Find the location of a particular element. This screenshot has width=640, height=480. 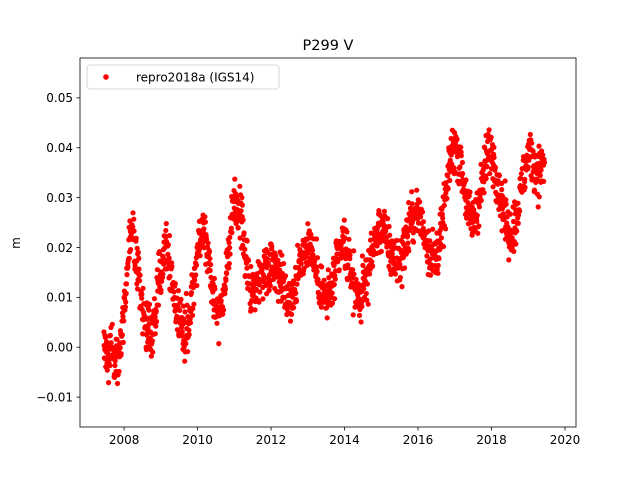

y-tick-label: 0.04 is located at coordinates (59, 148).